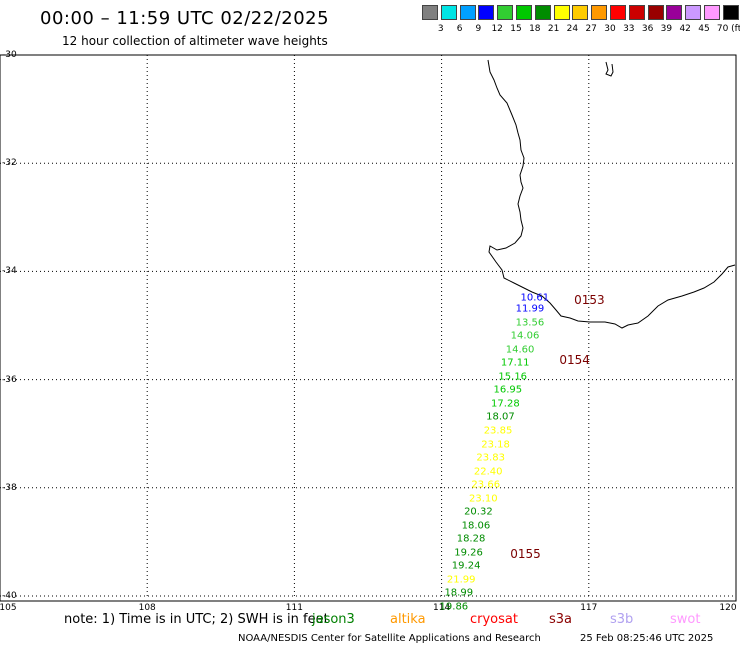 The height and width of the screenshot is (650, 740). What do you see at coordinates (9, 55) in the screenshot?
I see `latitude-label: -30` at bounding box center [9, 55].